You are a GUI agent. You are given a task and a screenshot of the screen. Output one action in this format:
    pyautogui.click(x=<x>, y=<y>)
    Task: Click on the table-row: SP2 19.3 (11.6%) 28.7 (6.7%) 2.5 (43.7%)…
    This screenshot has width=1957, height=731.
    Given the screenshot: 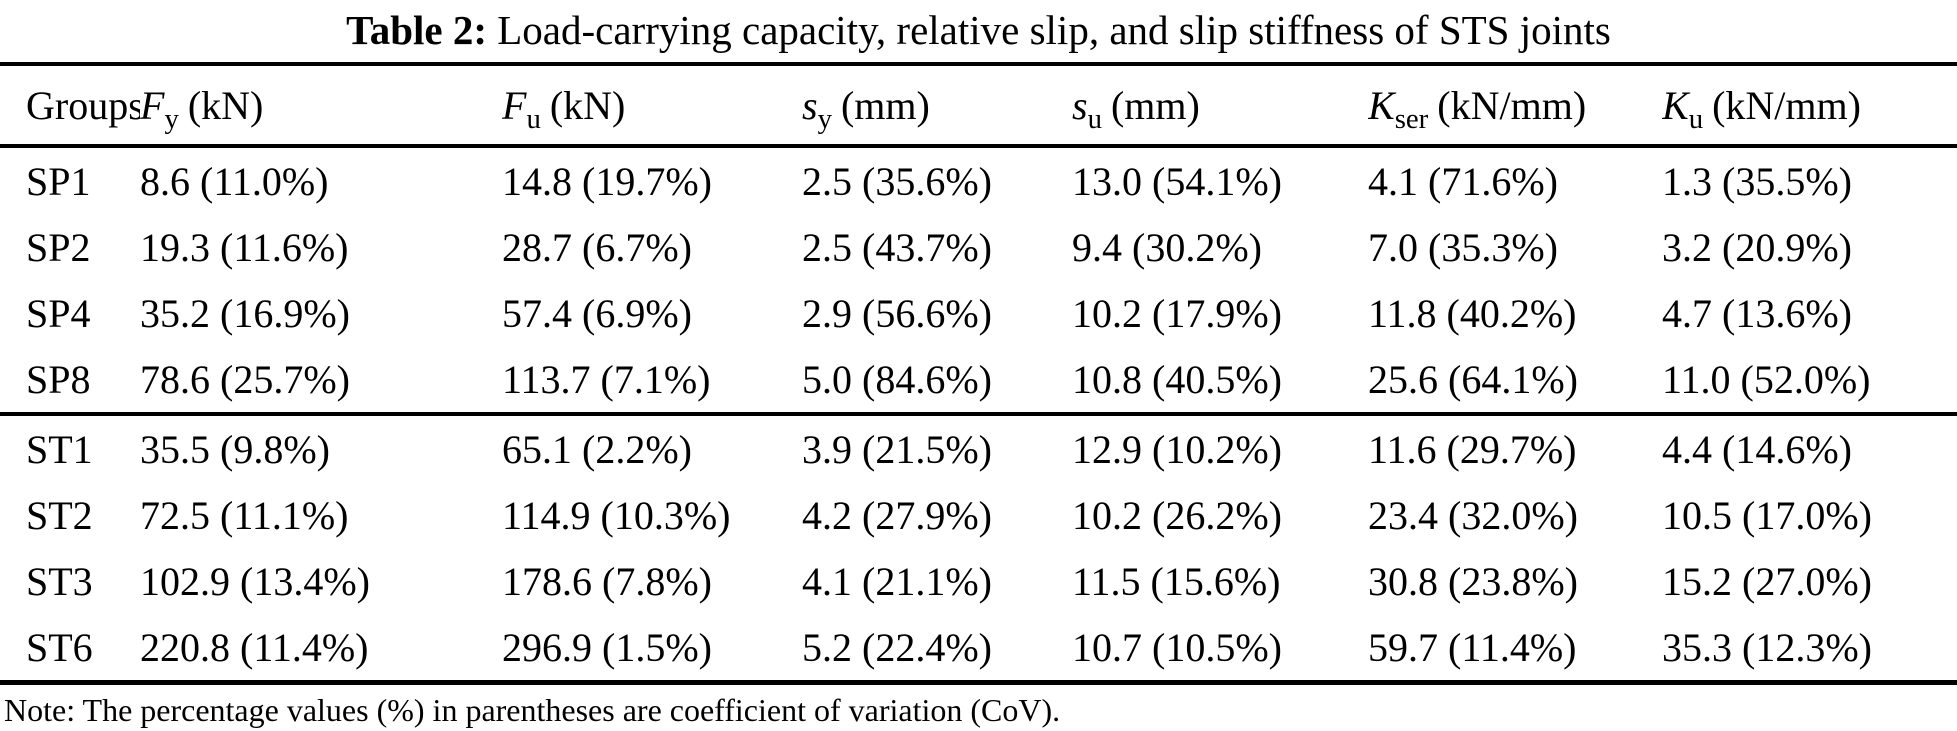 What is the action you would take?
    pyautogui.click(x=978, y=247)
    